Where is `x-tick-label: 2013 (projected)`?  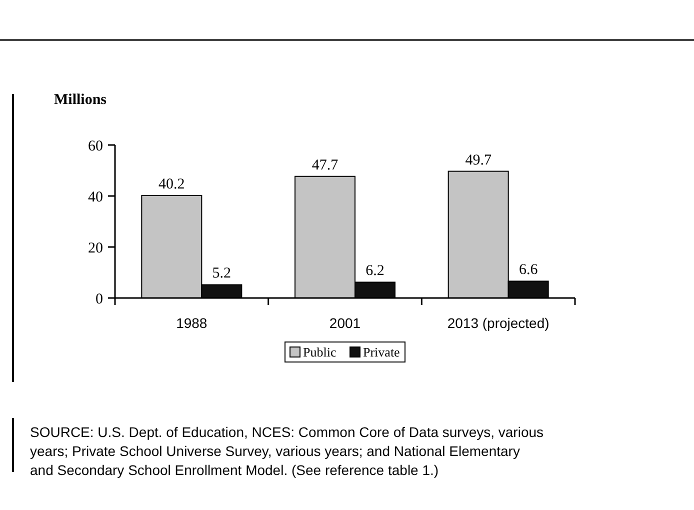 x-tick-label: 2013 (projected) is located at coordinates (498, 323).